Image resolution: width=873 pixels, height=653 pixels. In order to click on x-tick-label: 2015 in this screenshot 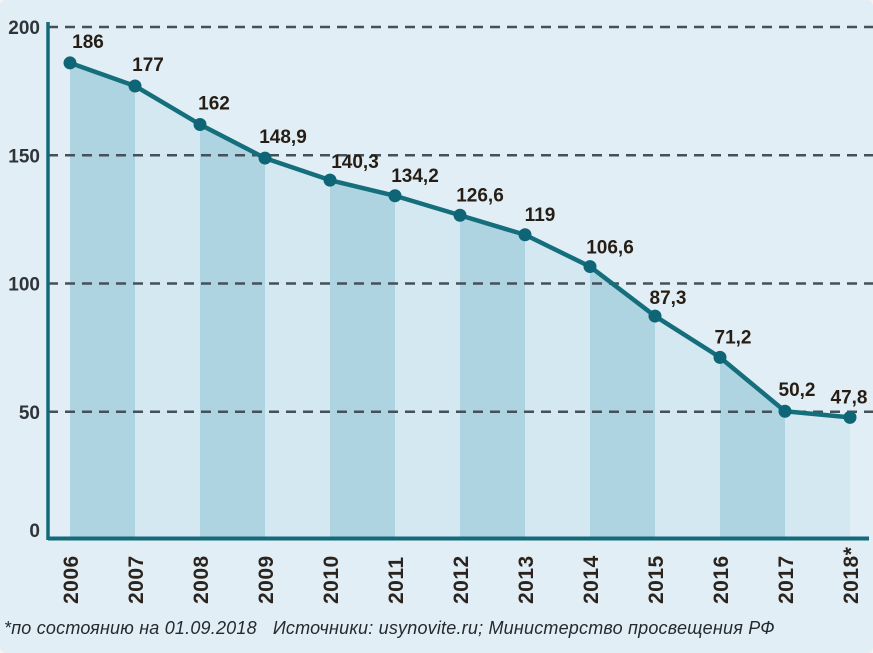, I will do `click(656, 579)`.